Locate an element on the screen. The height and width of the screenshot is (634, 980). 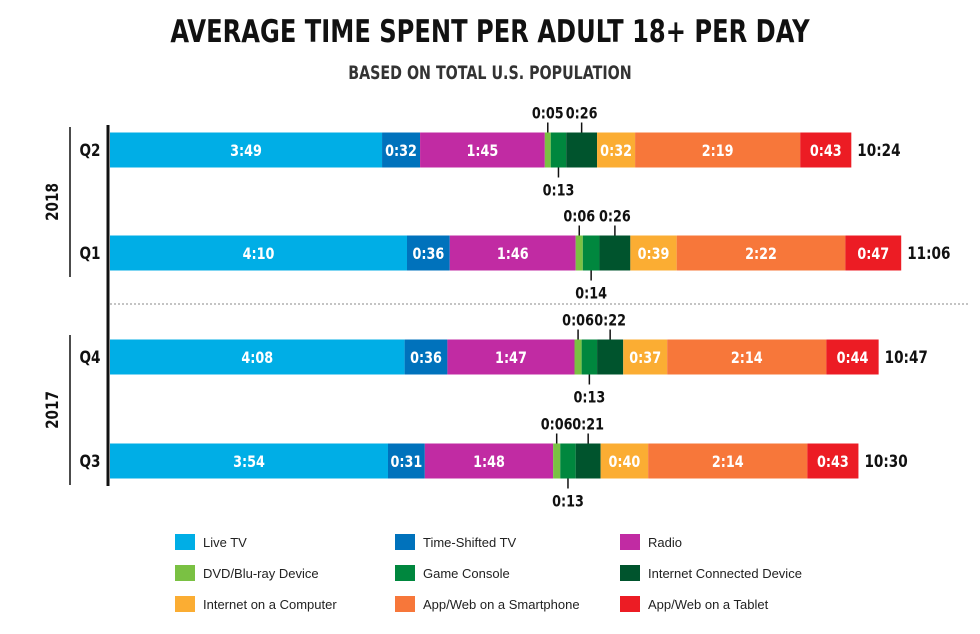
legend-item: Internet Connected Device is located at coordinates (711, 573).